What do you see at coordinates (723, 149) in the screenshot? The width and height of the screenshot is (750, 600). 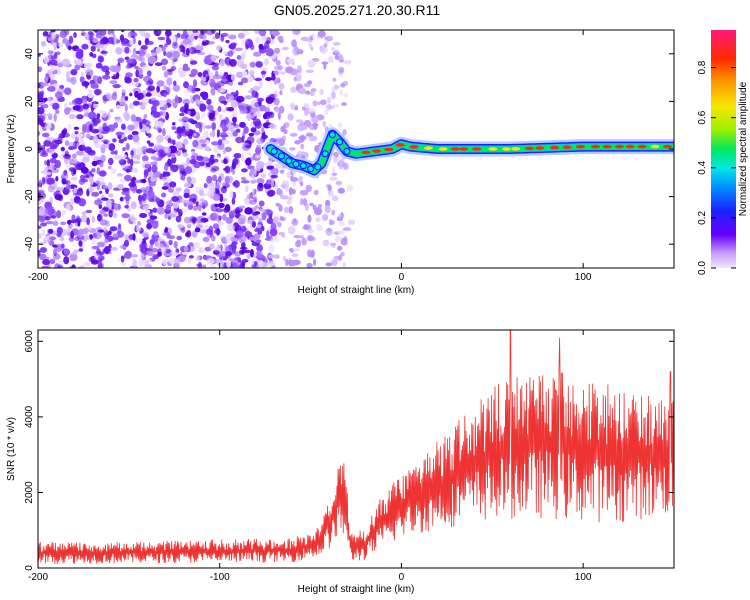 I see `colorbar-gradient` at bounding box center [723, 149].